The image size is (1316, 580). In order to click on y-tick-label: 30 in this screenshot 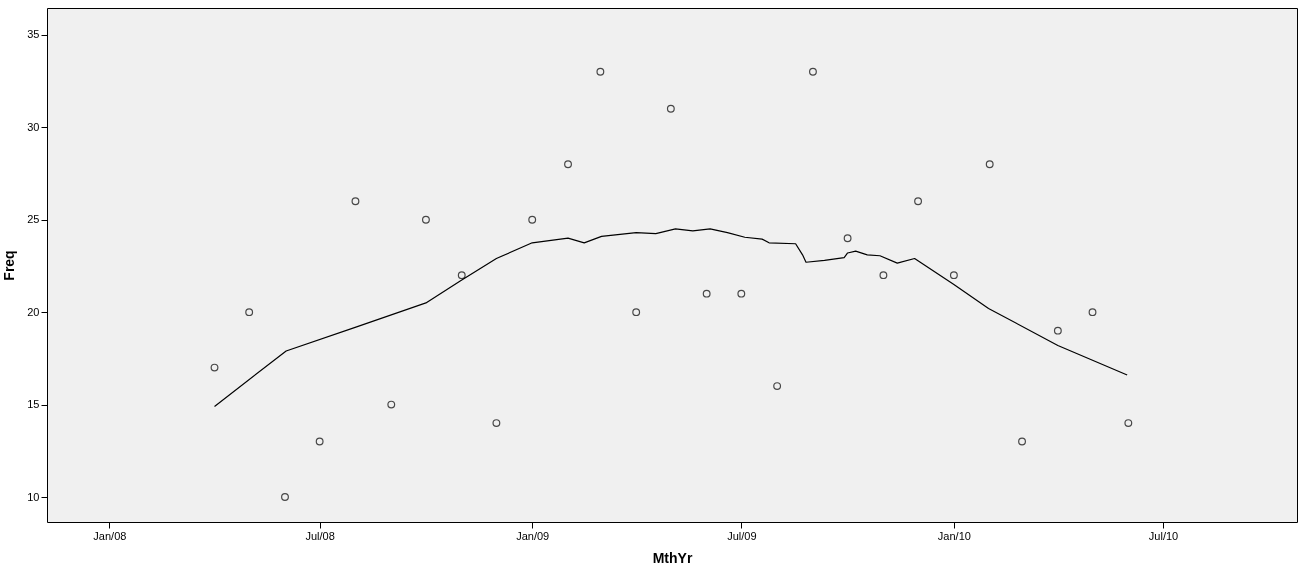, I will do `click(33, 126)`.